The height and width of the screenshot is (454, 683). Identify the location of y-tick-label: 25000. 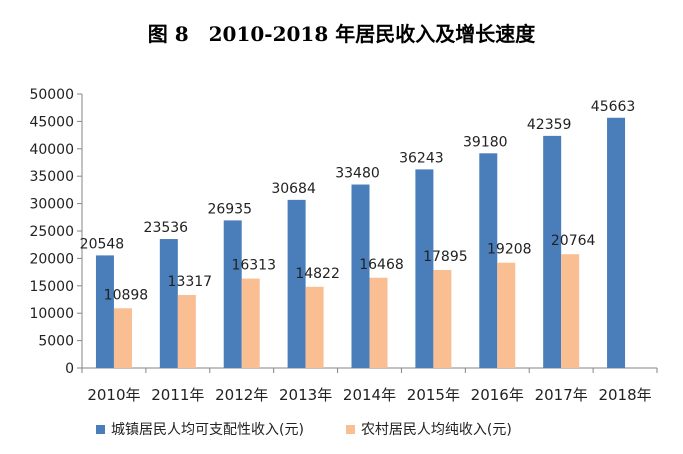
(51, 232).